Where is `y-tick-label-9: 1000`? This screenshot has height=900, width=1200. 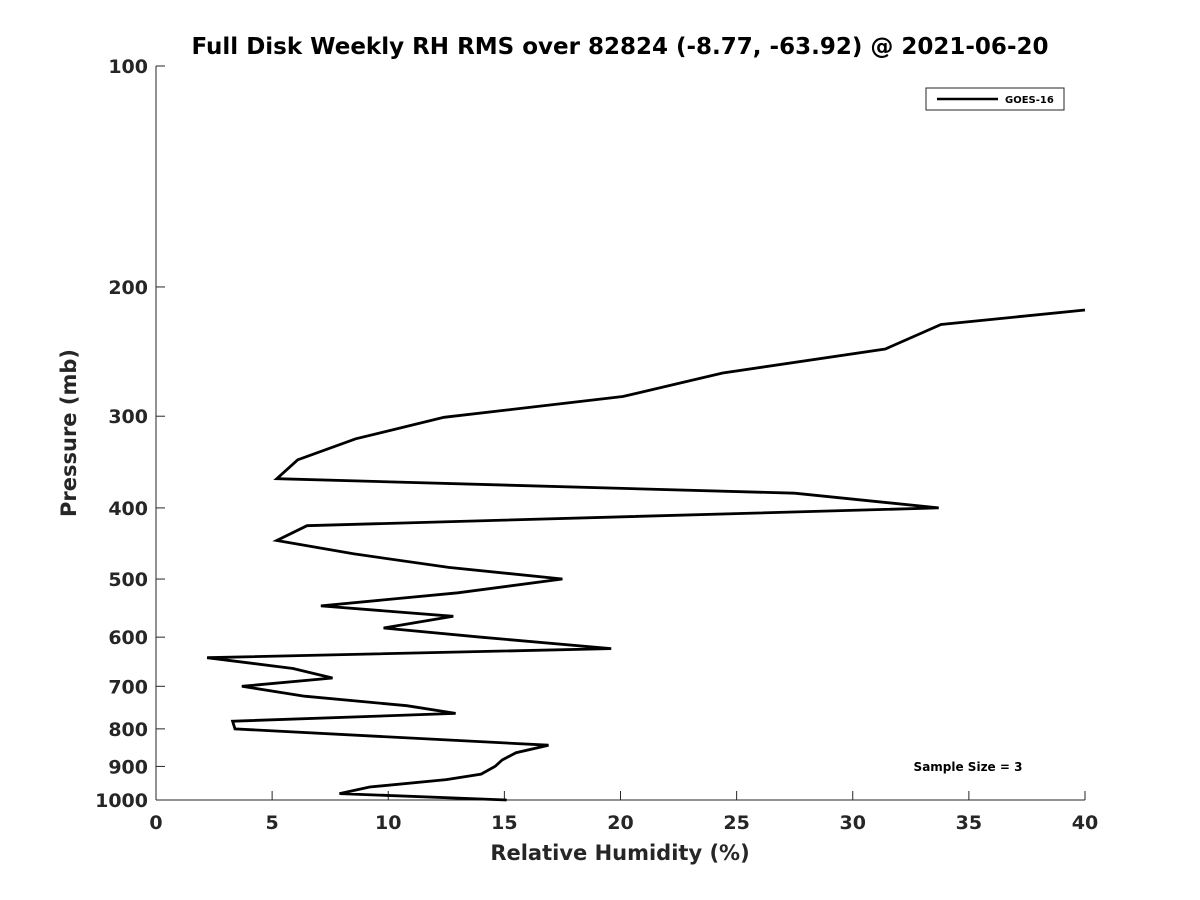
y-tick-label-9: 1000 is located at coordinates (121, 801).